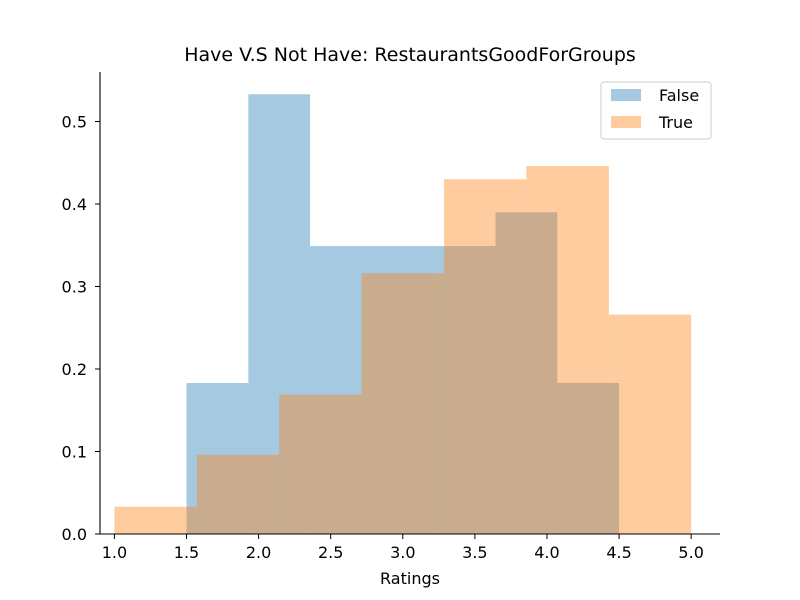 The image size is (800, 600). I want to click on y-tick-label: 0.4, so click(74, 204).